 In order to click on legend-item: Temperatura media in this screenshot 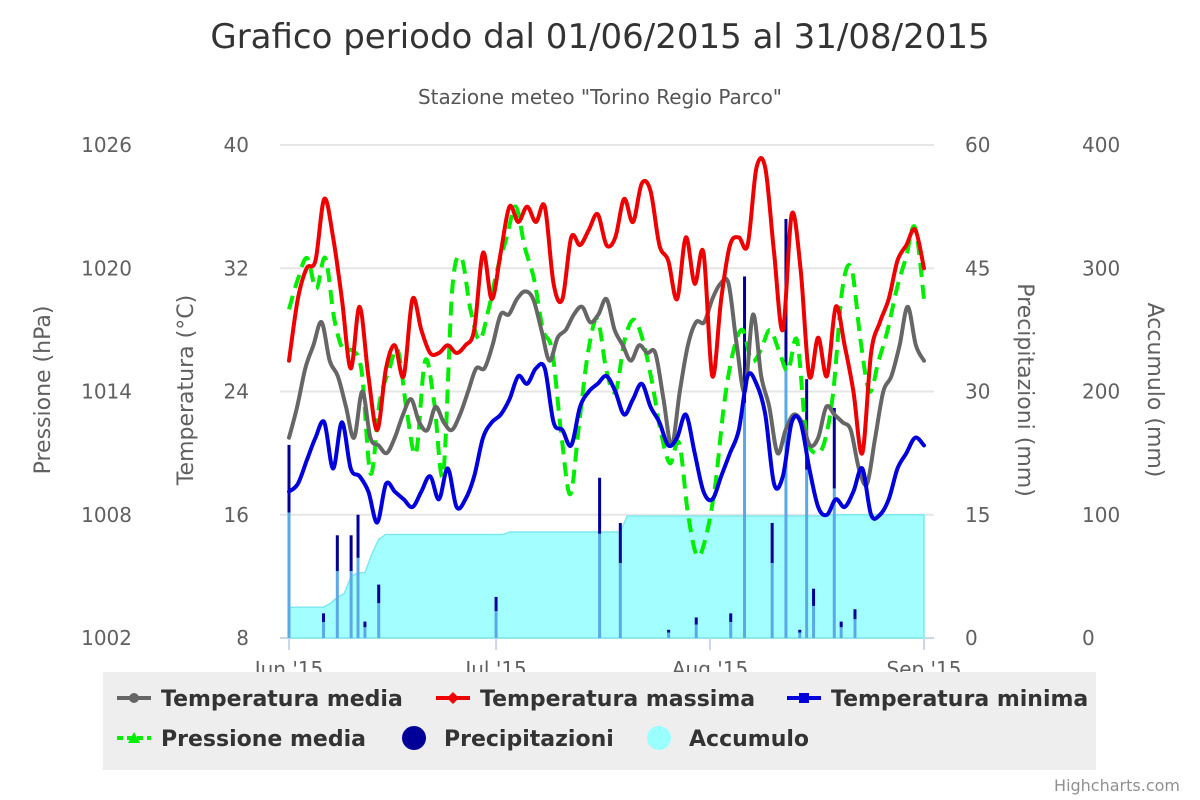, I will do `click(260, 699)`.